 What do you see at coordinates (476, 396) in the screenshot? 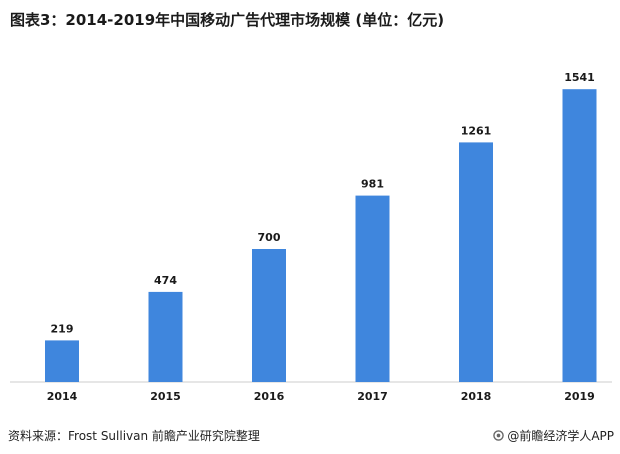
I see `x-tick-label-2018: 2018` at bounding box center [476, 396].